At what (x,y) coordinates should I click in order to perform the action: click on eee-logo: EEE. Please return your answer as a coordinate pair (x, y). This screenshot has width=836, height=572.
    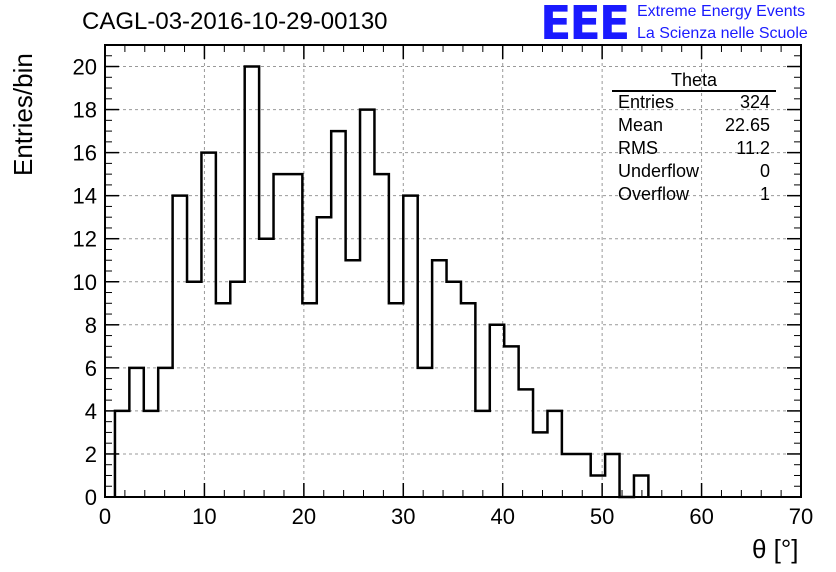
    Looking at the image, I should click on (585, 25).